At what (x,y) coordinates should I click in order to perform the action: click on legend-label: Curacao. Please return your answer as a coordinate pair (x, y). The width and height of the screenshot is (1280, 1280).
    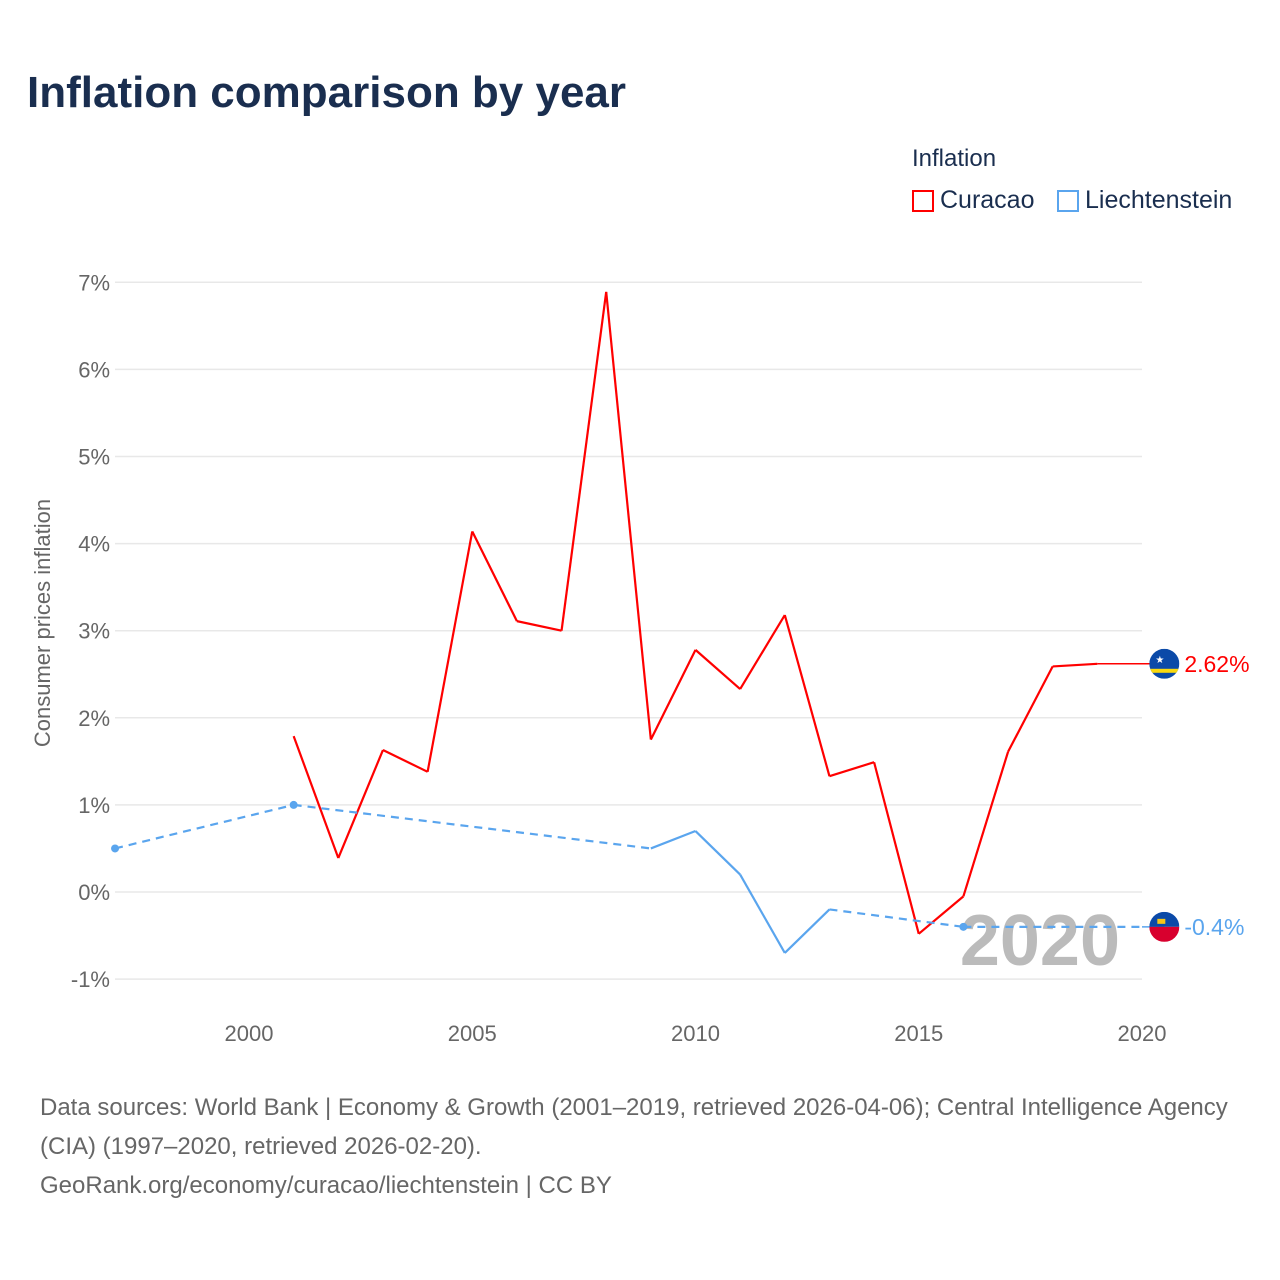
    Looking at the image, I should click on (987, 200).